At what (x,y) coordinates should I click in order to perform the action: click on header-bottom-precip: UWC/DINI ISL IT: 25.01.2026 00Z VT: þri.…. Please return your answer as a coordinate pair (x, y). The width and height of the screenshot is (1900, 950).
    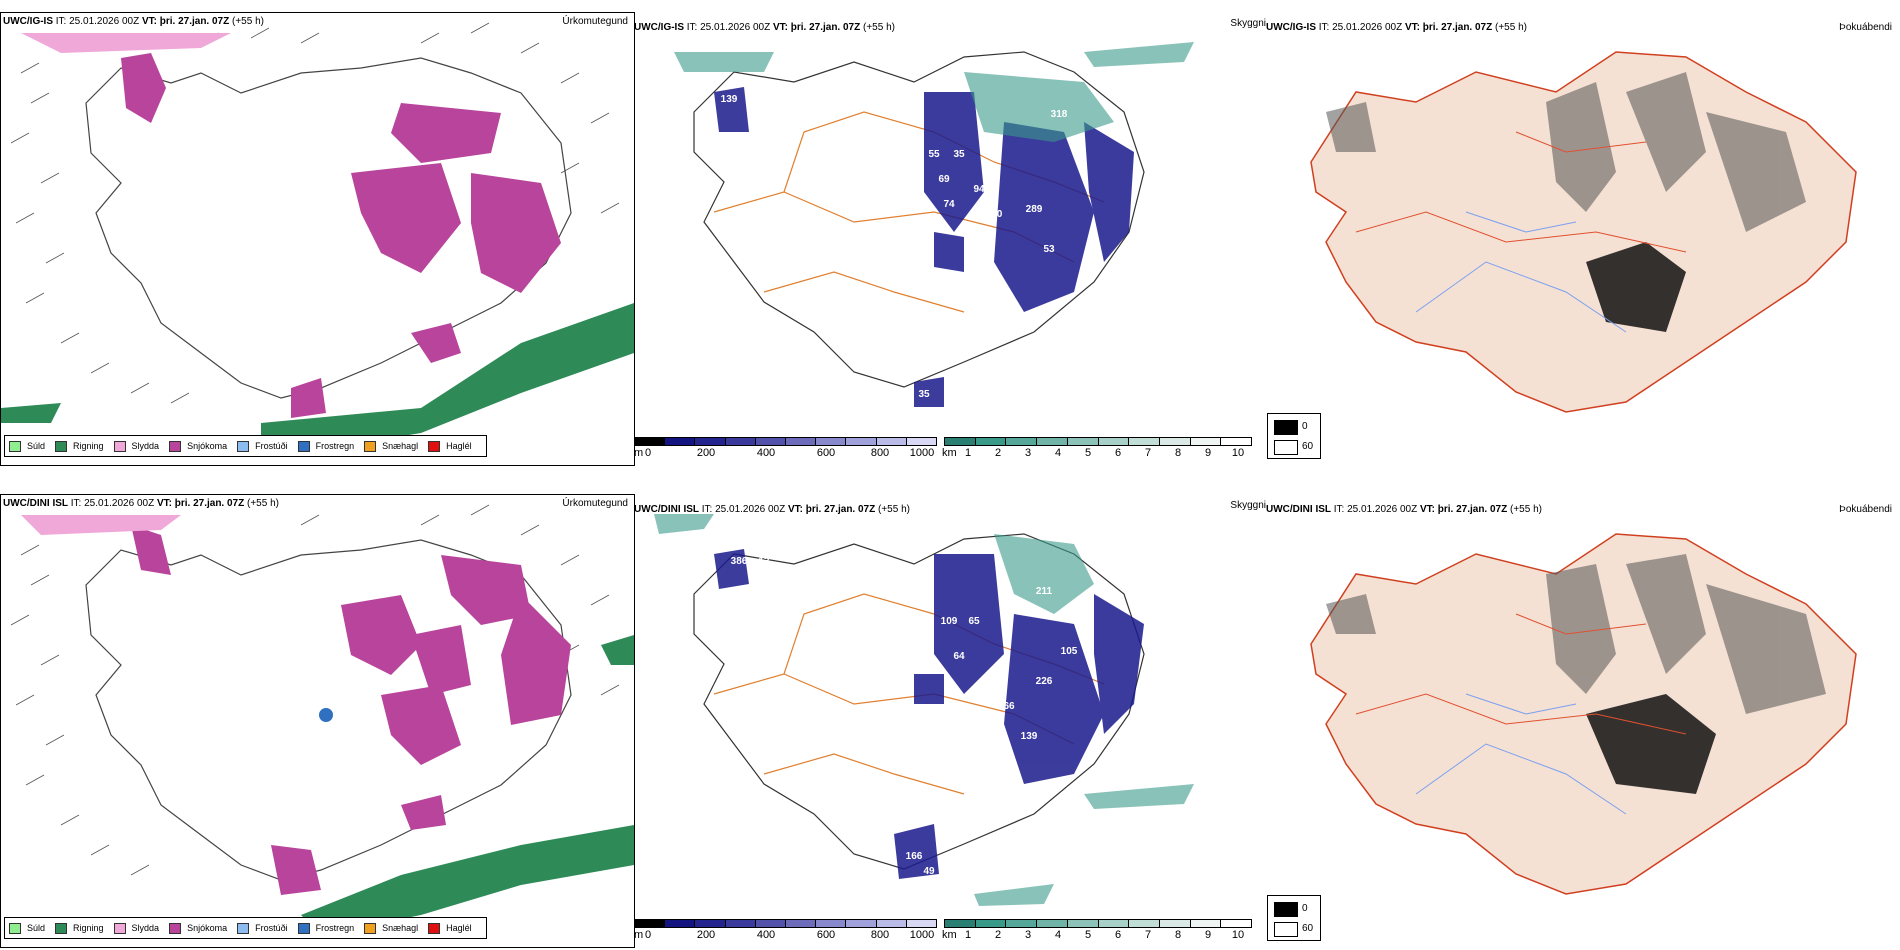
    Looking at the image, I should click on (141, 503).